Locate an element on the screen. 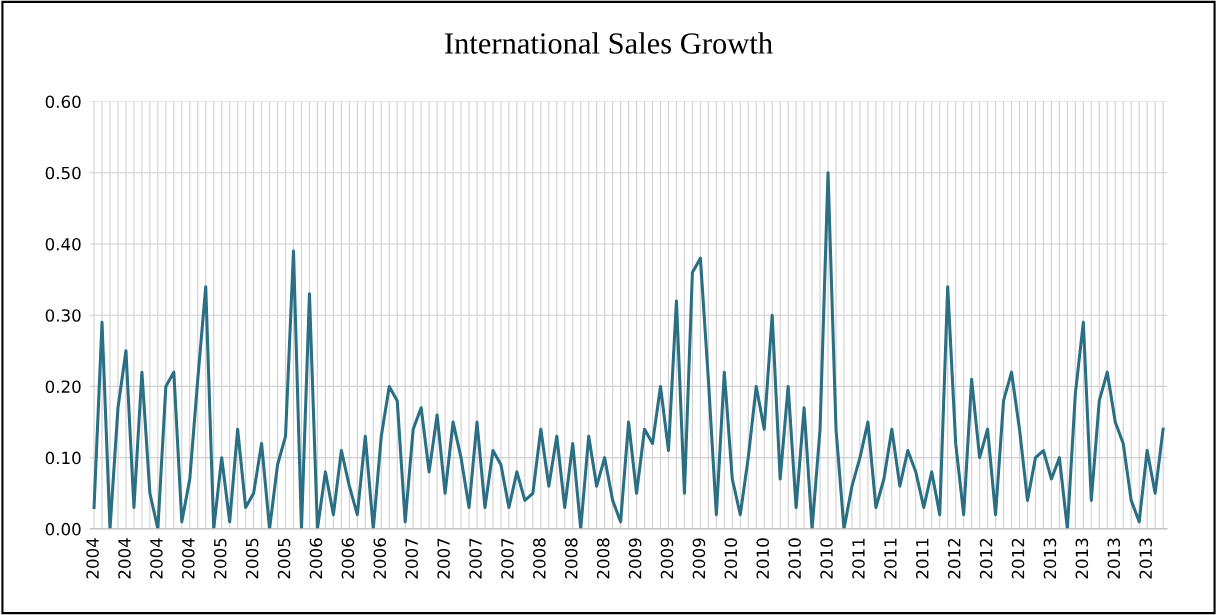 This screenshot has width=1217, height=615. y-tick-label: 0.00 is located at coordinates (63, 529).